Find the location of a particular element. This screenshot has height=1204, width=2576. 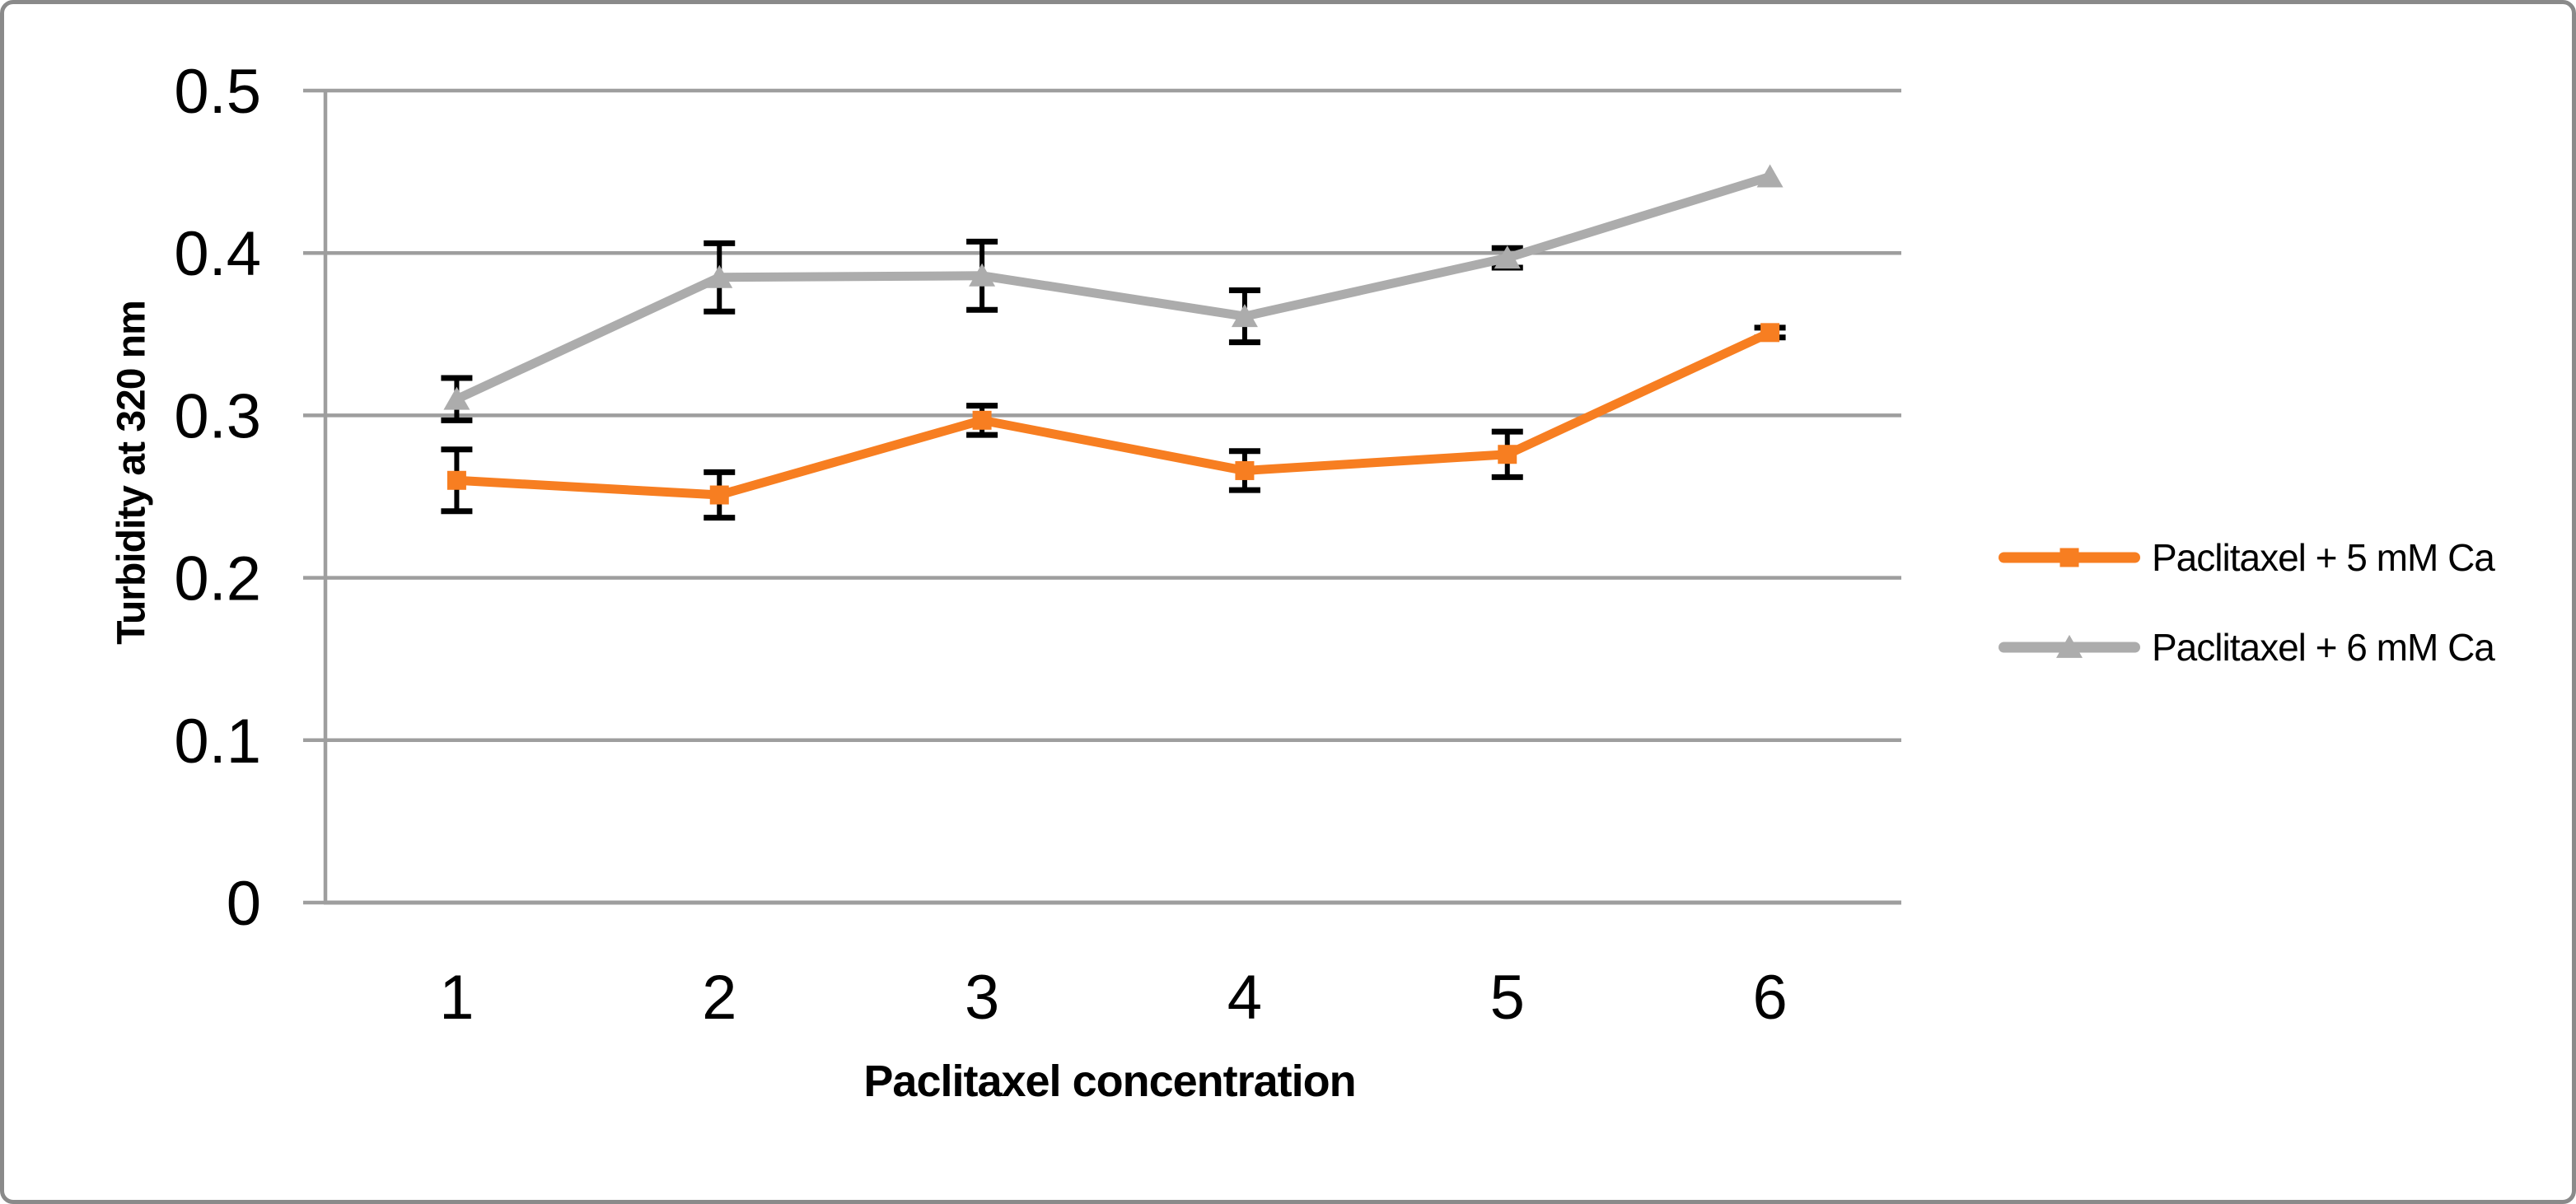

triangle-marker-icon is located at coordinates (2069, 646).